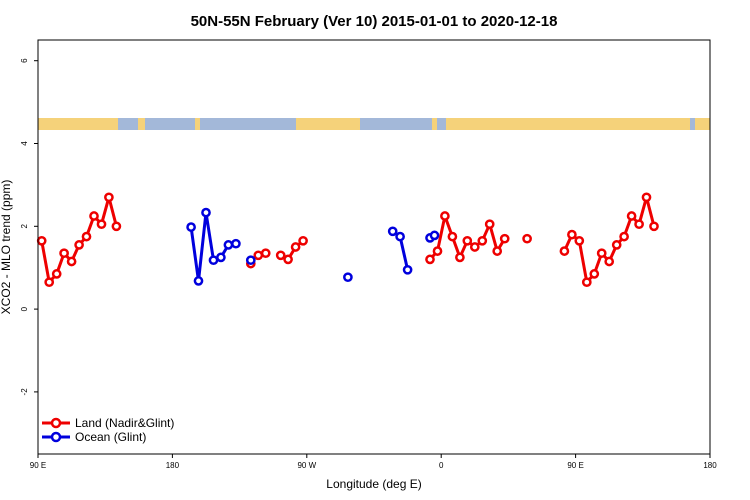 This screenshot has height=500, width=750. Describe the element at coordinates (24, 392) in the screenshot. I see `y-tick-label: -2` at that location.